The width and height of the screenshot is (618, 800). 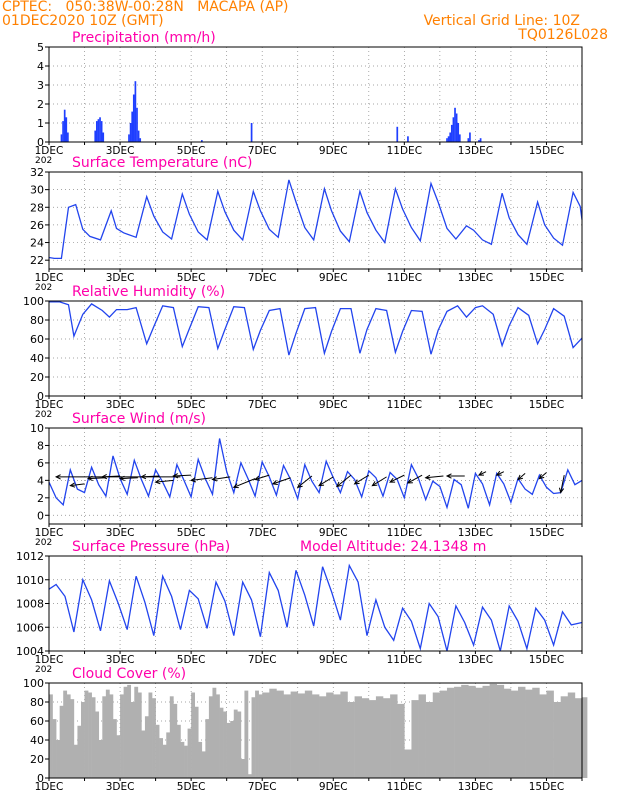 What do you see at coordinates (475, 533) in the screenshot?
I see `x-tick-label: 13DEC` at bounding box center [475, 533].